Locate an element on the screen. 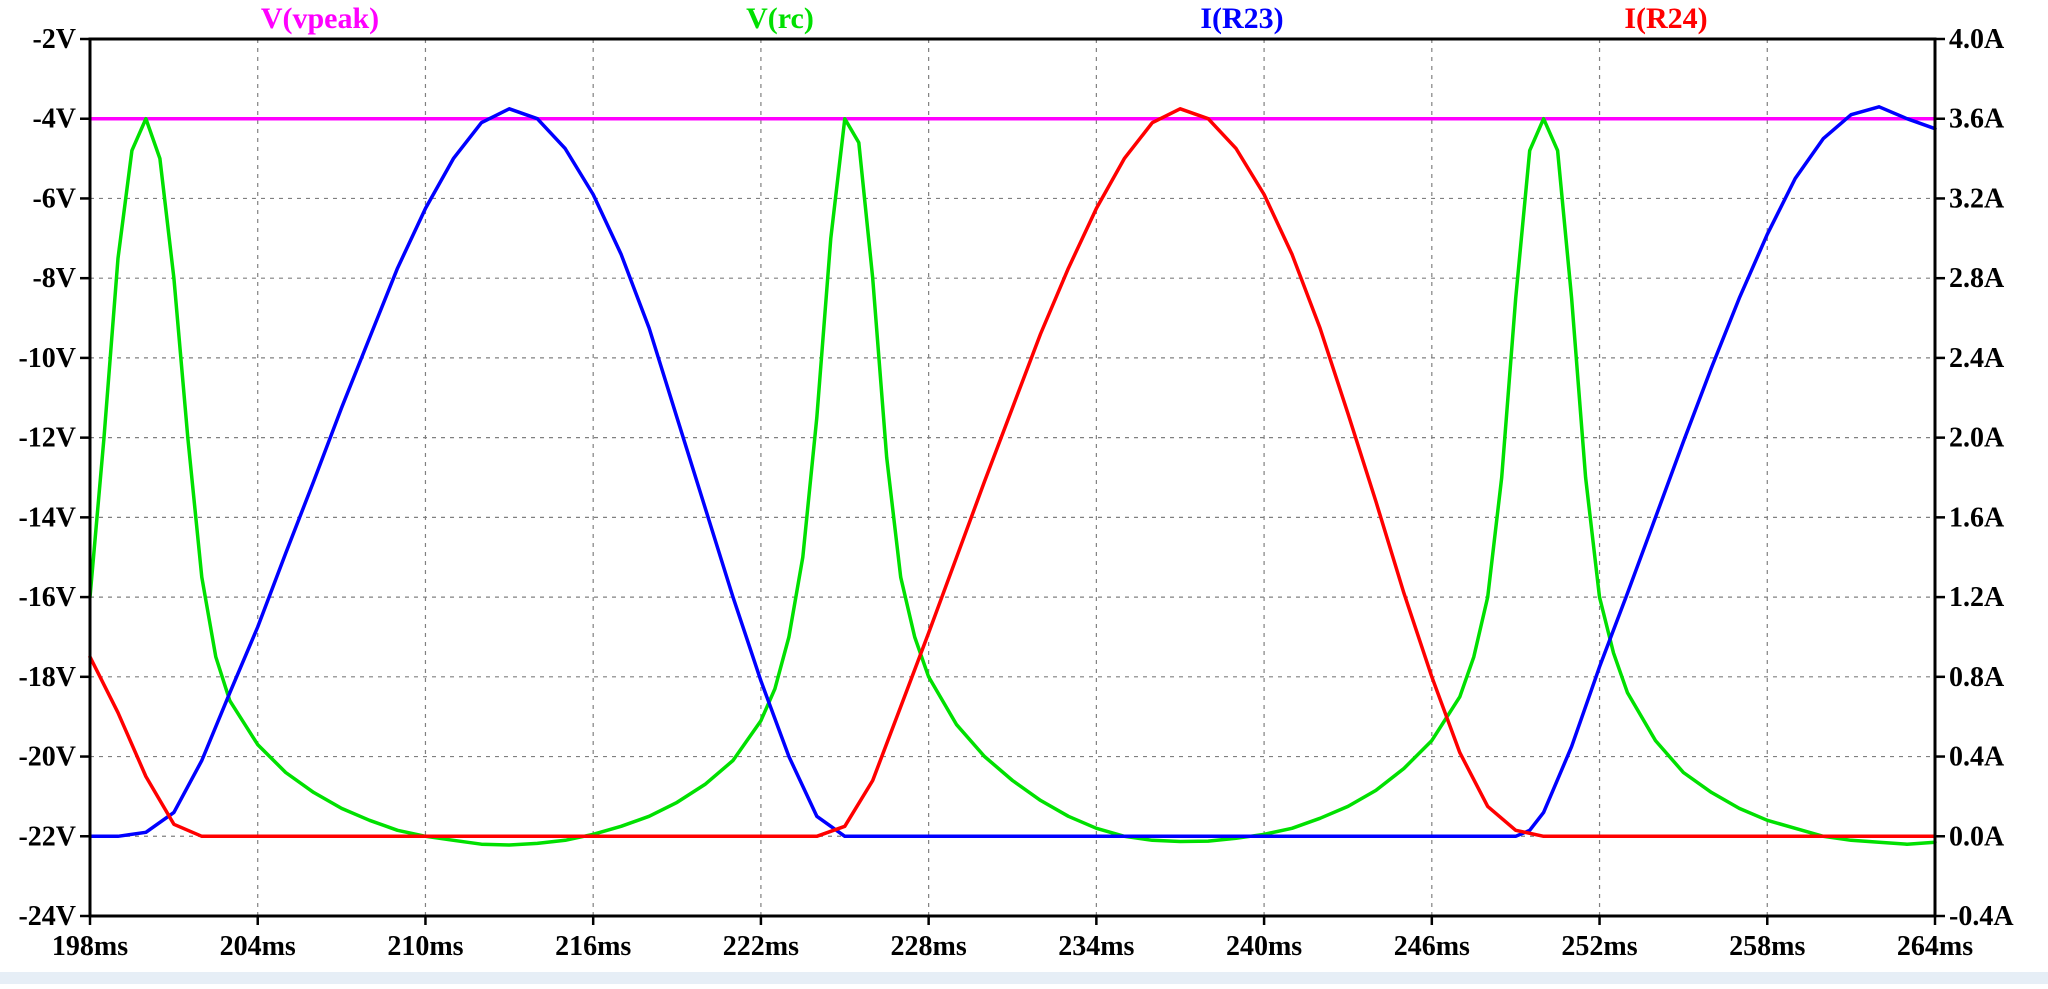 The height and width of the screenshot is (989, 2048). legend-entry-v-vpeak: V(vpeak) is located at coordinates (320, 18).